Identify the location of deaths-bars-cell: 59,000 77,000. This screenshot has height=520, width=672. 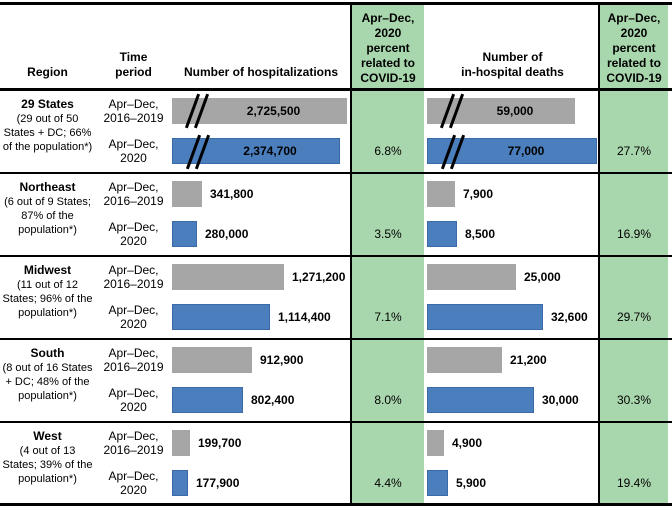
(511, 131).